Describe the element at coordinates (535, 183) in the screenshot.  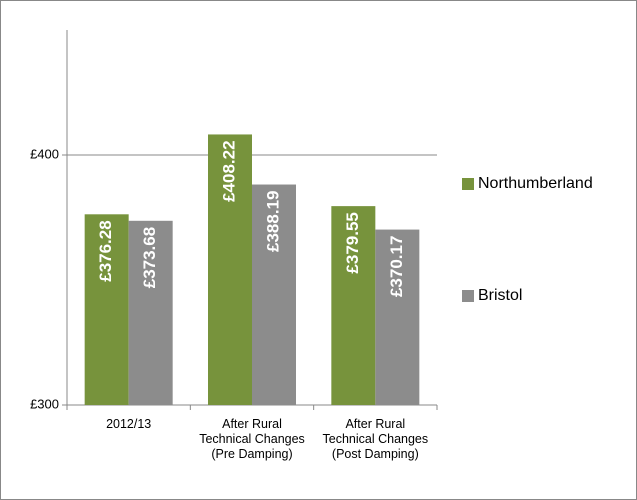
I see `legend-label: Northumberland` at that location.